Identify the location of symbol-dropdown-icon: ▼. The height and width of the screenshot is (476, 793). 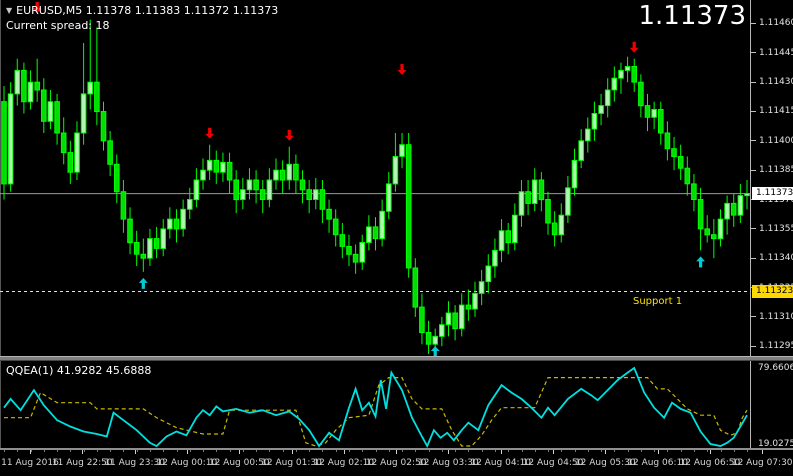
(9, 10).